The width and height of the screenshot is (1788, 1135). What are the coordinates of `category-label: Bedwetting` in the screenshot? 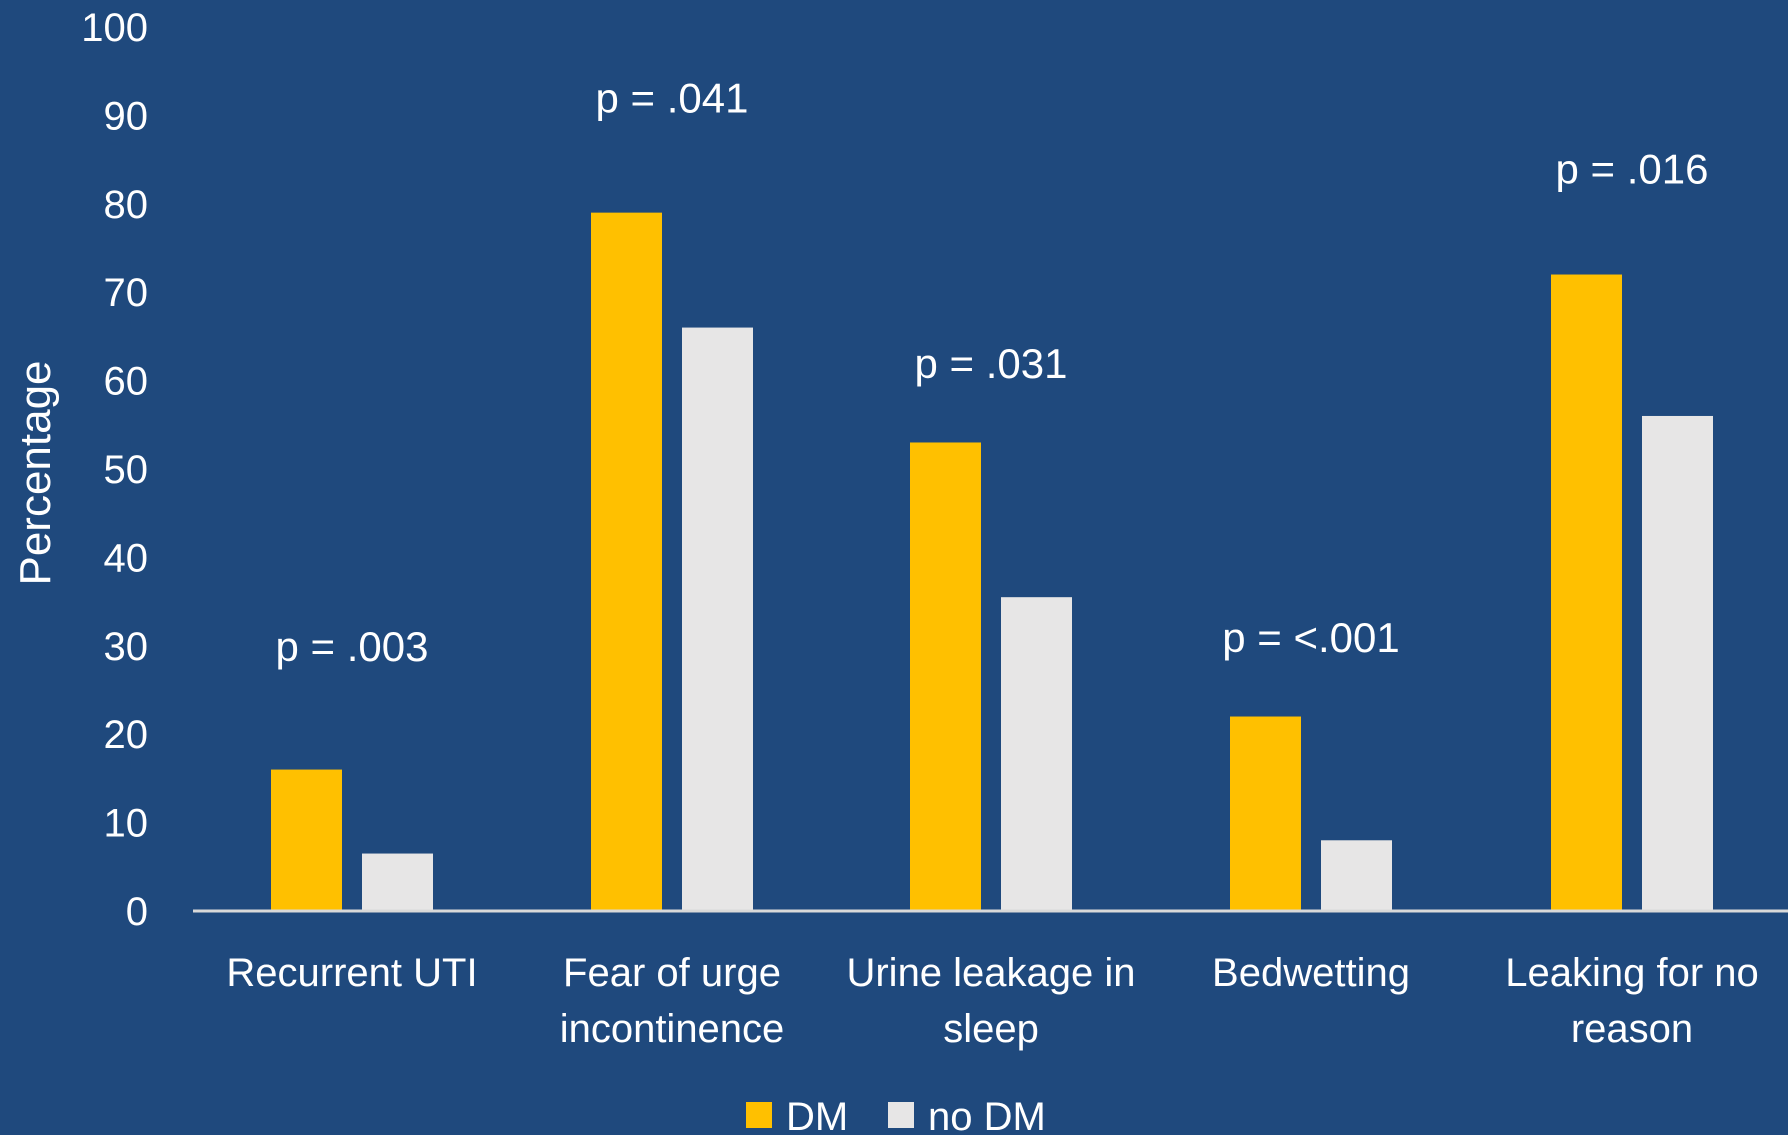 It's located at (1311, 973).